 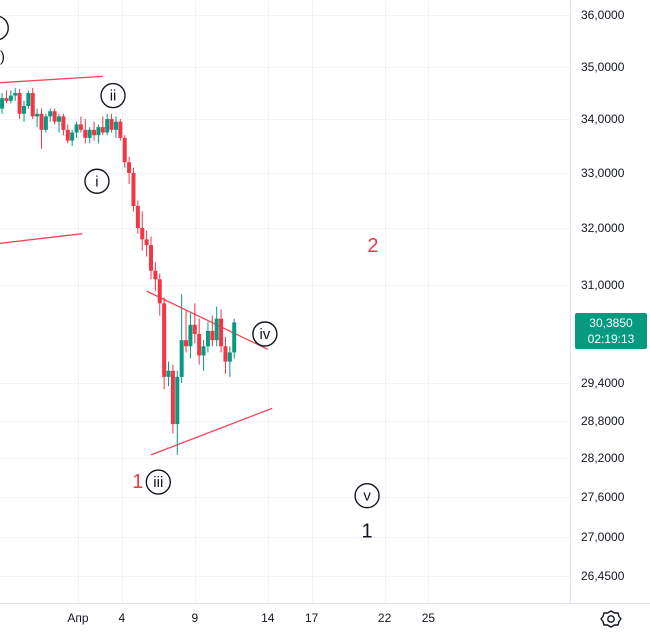 I want to click on wave-label: iii, so click(x=158, y=482).